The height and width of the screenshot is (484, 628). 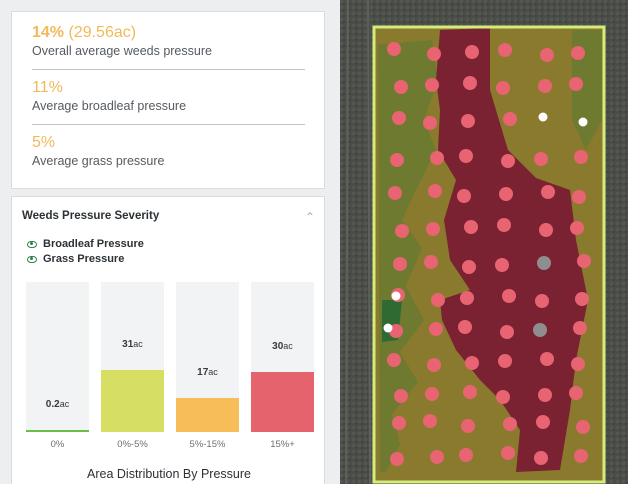 What do you see at coordinates (109, 106) in the screenshot?
I see `broadleaf-pressure-label: Average broadleaf pressure` at bounding box center [109, 106].